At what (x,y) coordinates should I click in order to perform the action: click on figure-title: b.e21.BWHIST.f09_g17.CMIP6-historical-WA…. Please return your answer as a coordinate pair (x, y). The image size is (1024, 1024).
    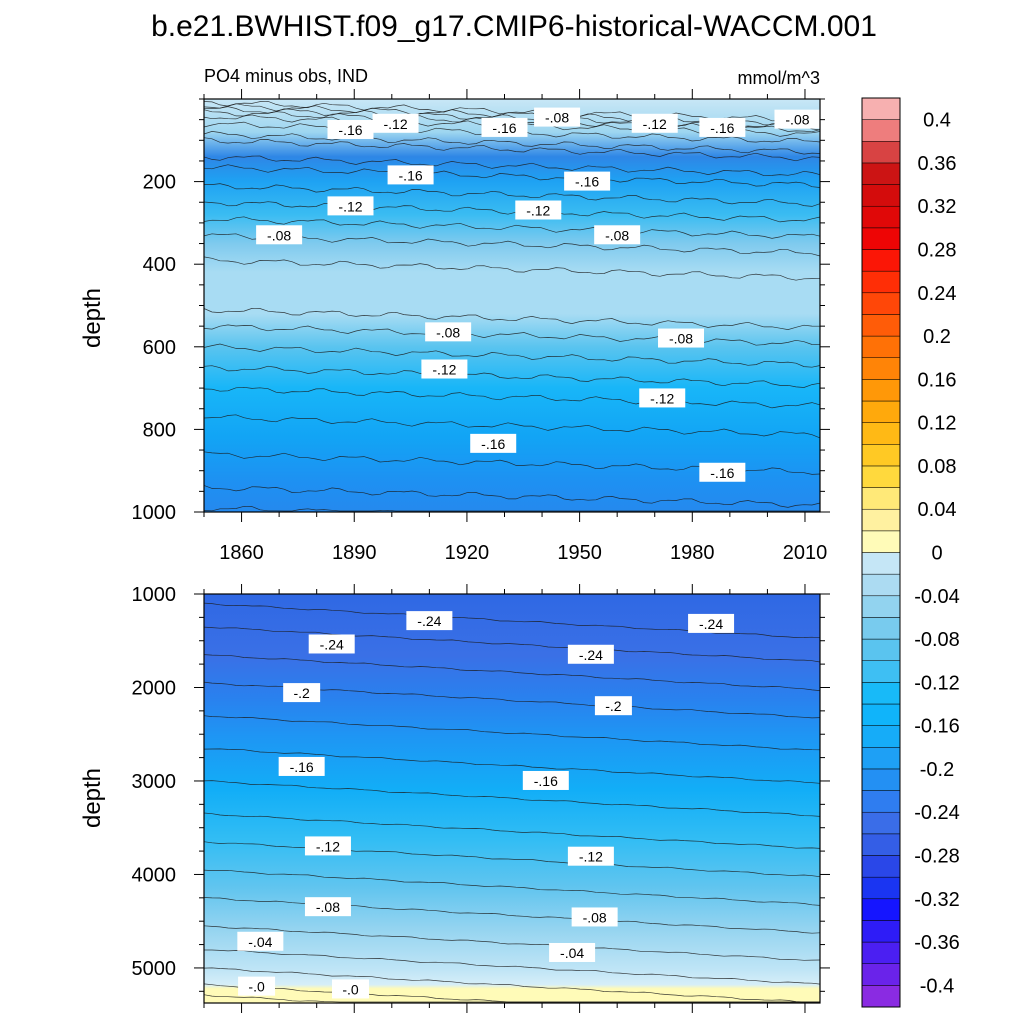
    Looking at the image, I should click on (514, 26).